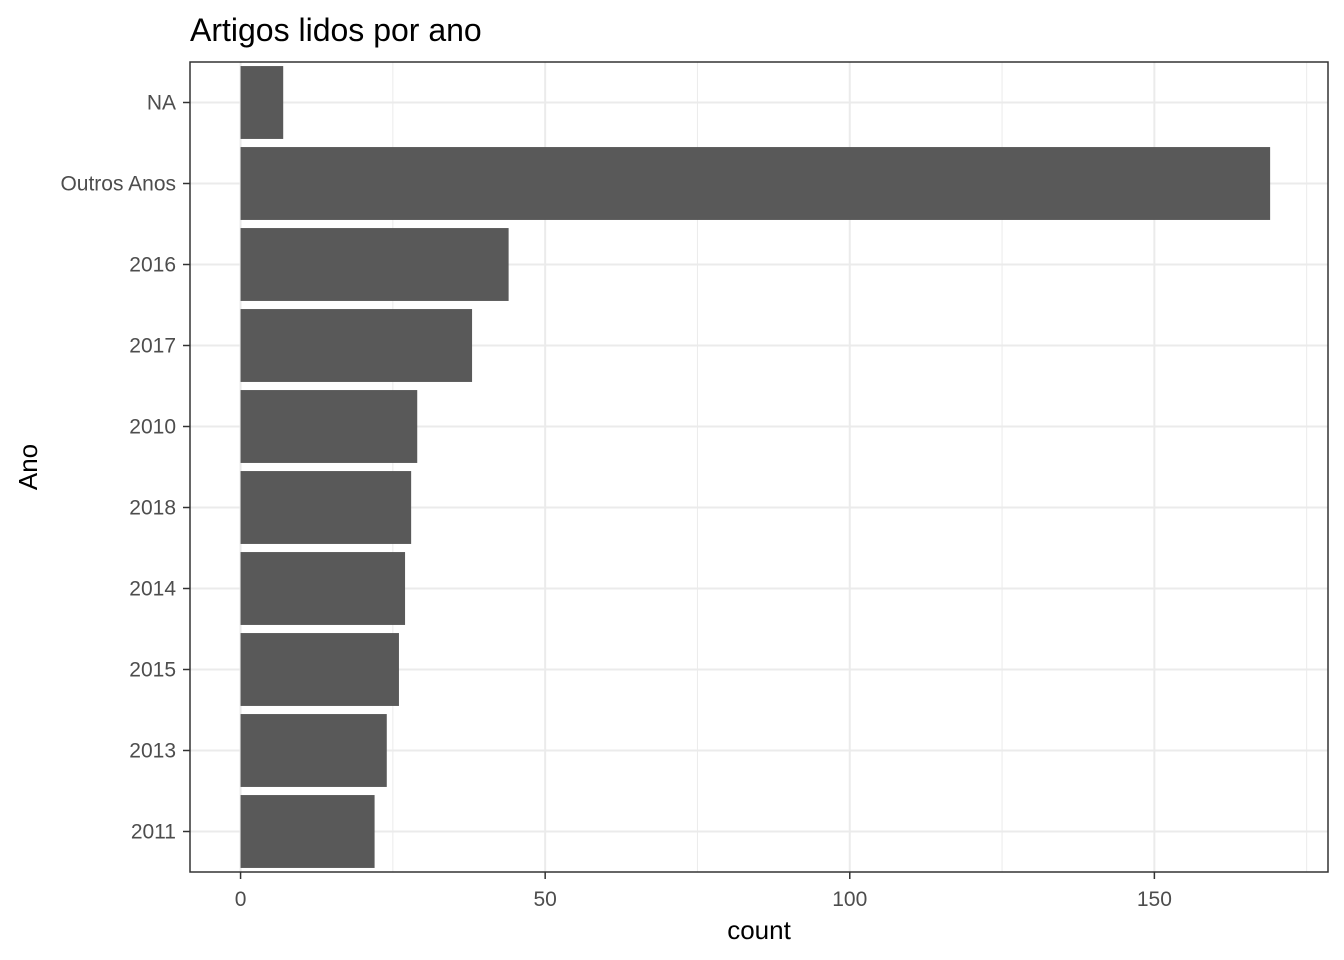 This screenshot has height=960, width=1344. What do you see at coordinates (759, 930) in the screenshot?
I see `x-axis-title: count` at bounding box center [759, 930].